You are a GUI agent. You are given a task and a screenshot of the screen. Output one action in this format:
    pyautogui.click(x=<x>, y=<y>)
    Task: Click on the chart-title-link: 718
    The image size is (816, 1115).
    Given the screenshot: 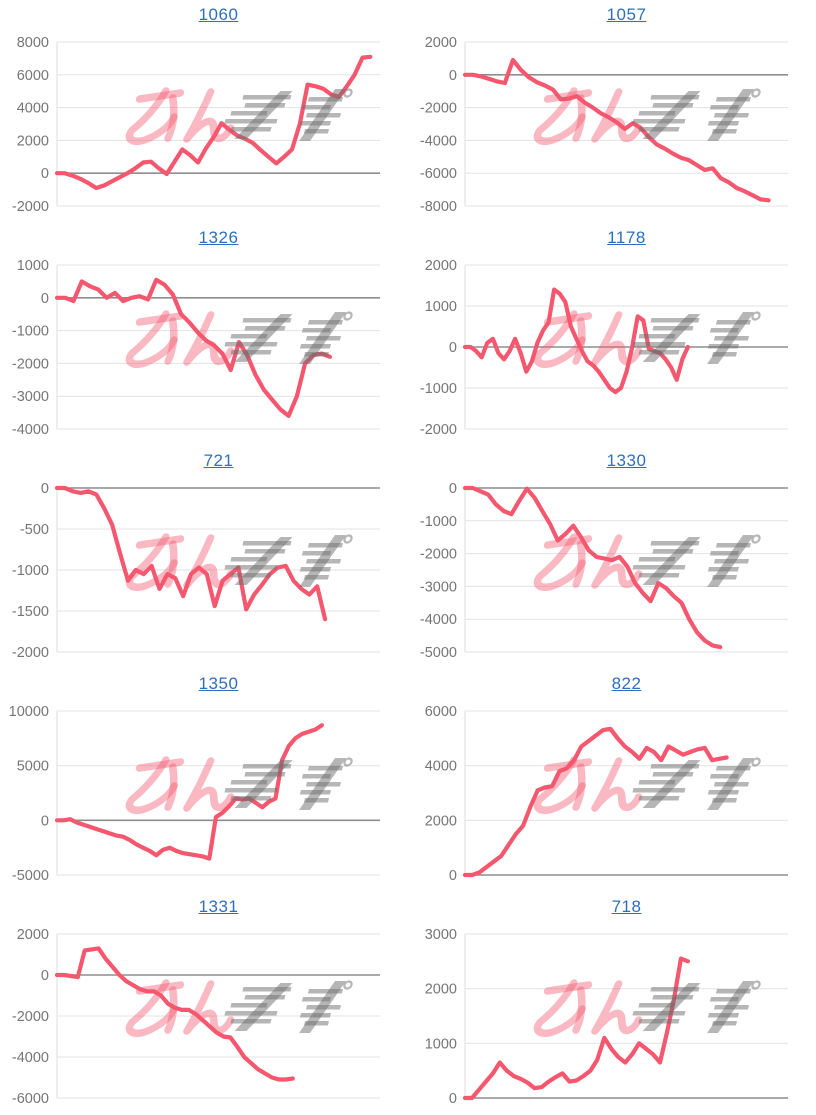 What is the action you would take?
    pyautogui.click(x=626, y=906)
    